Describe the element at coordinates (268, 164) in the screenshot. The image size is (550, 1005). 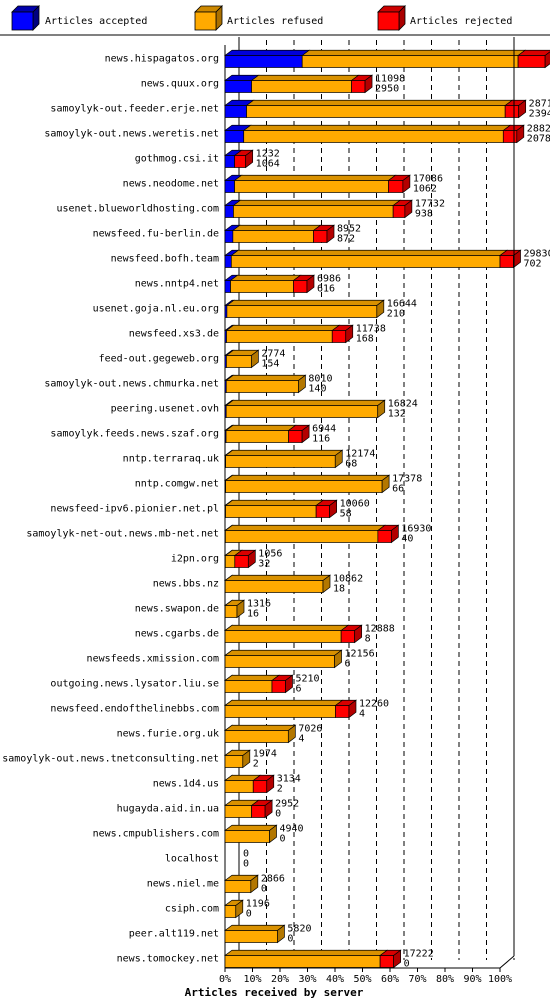
I see `value-label-bottom: 1064` at that location.